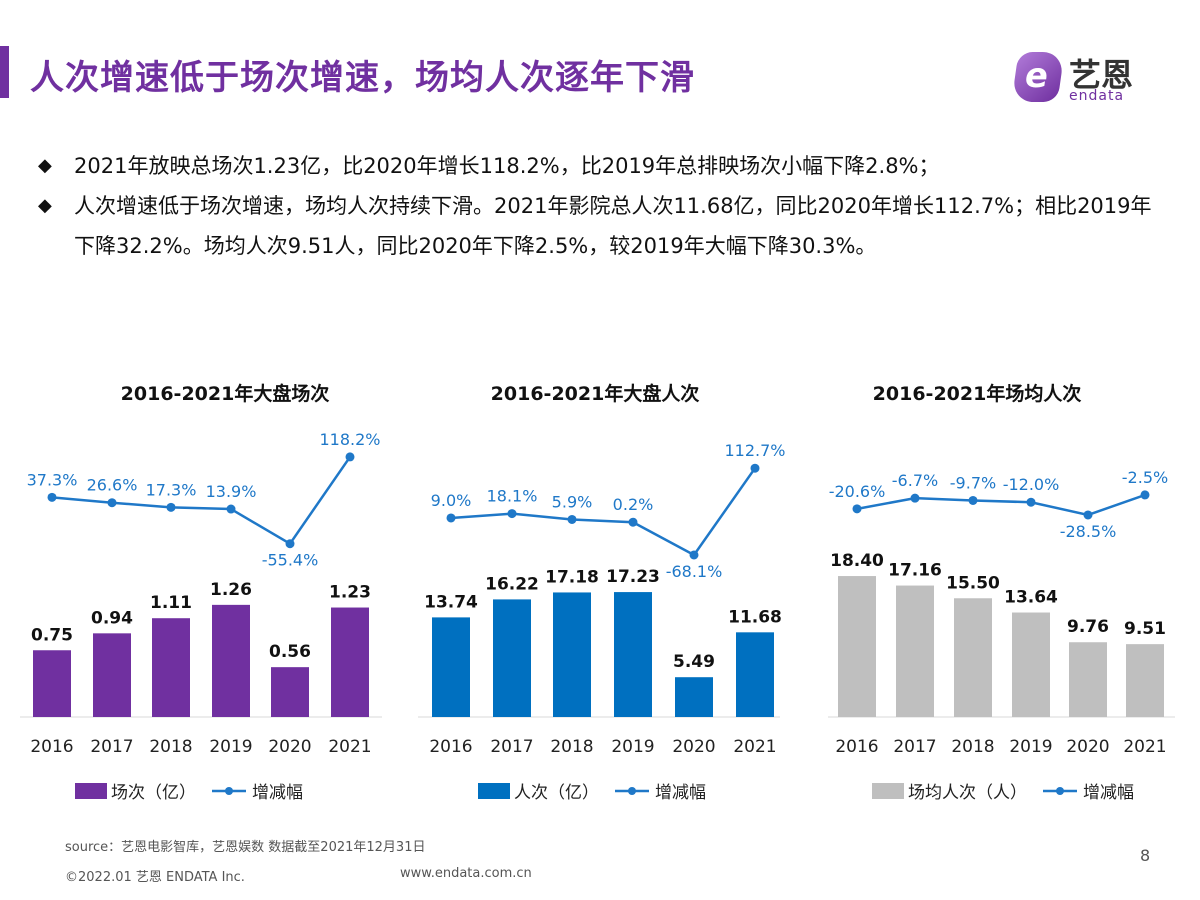 Image resolution: width=1200 pixels, height=900 pixels. What do you see at coordinates (754, 450) in the screenshot?
I see `growth-label: 112.7%` at bounding box center [754, 450].